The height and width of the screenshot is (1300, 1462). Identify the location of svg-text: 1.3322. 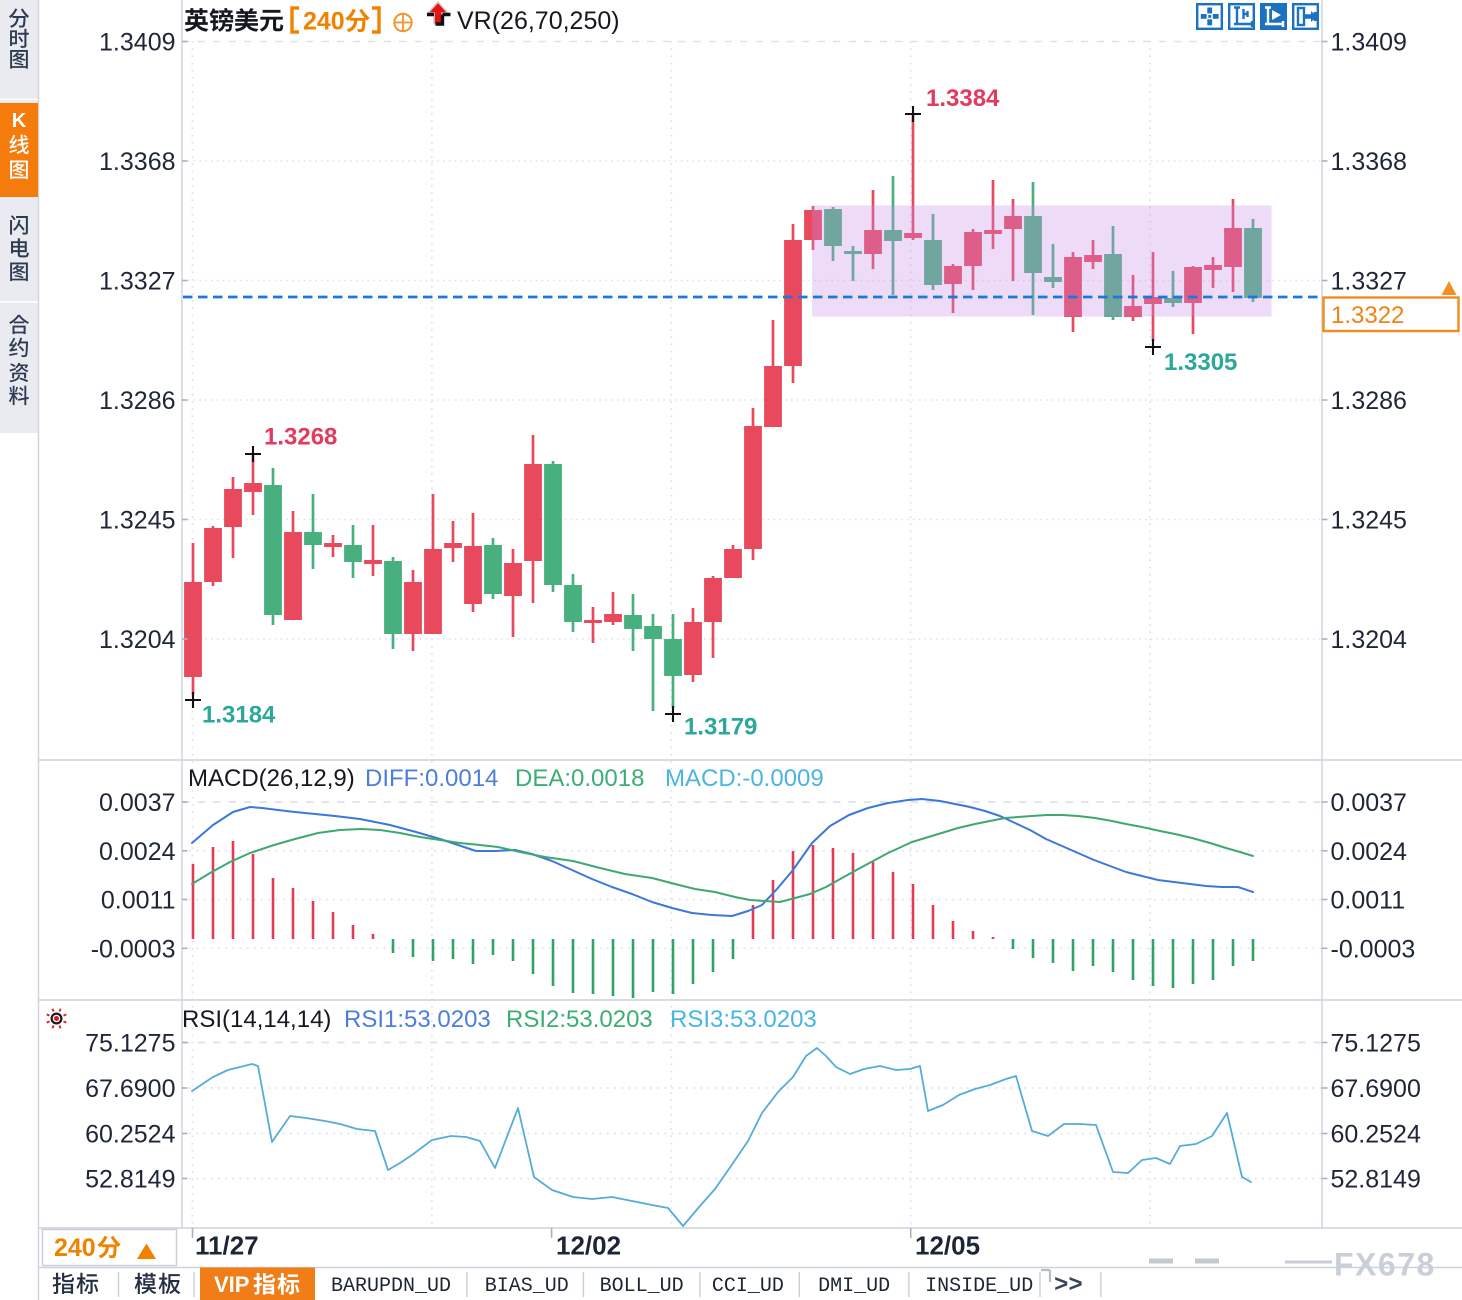
(1367, 315).